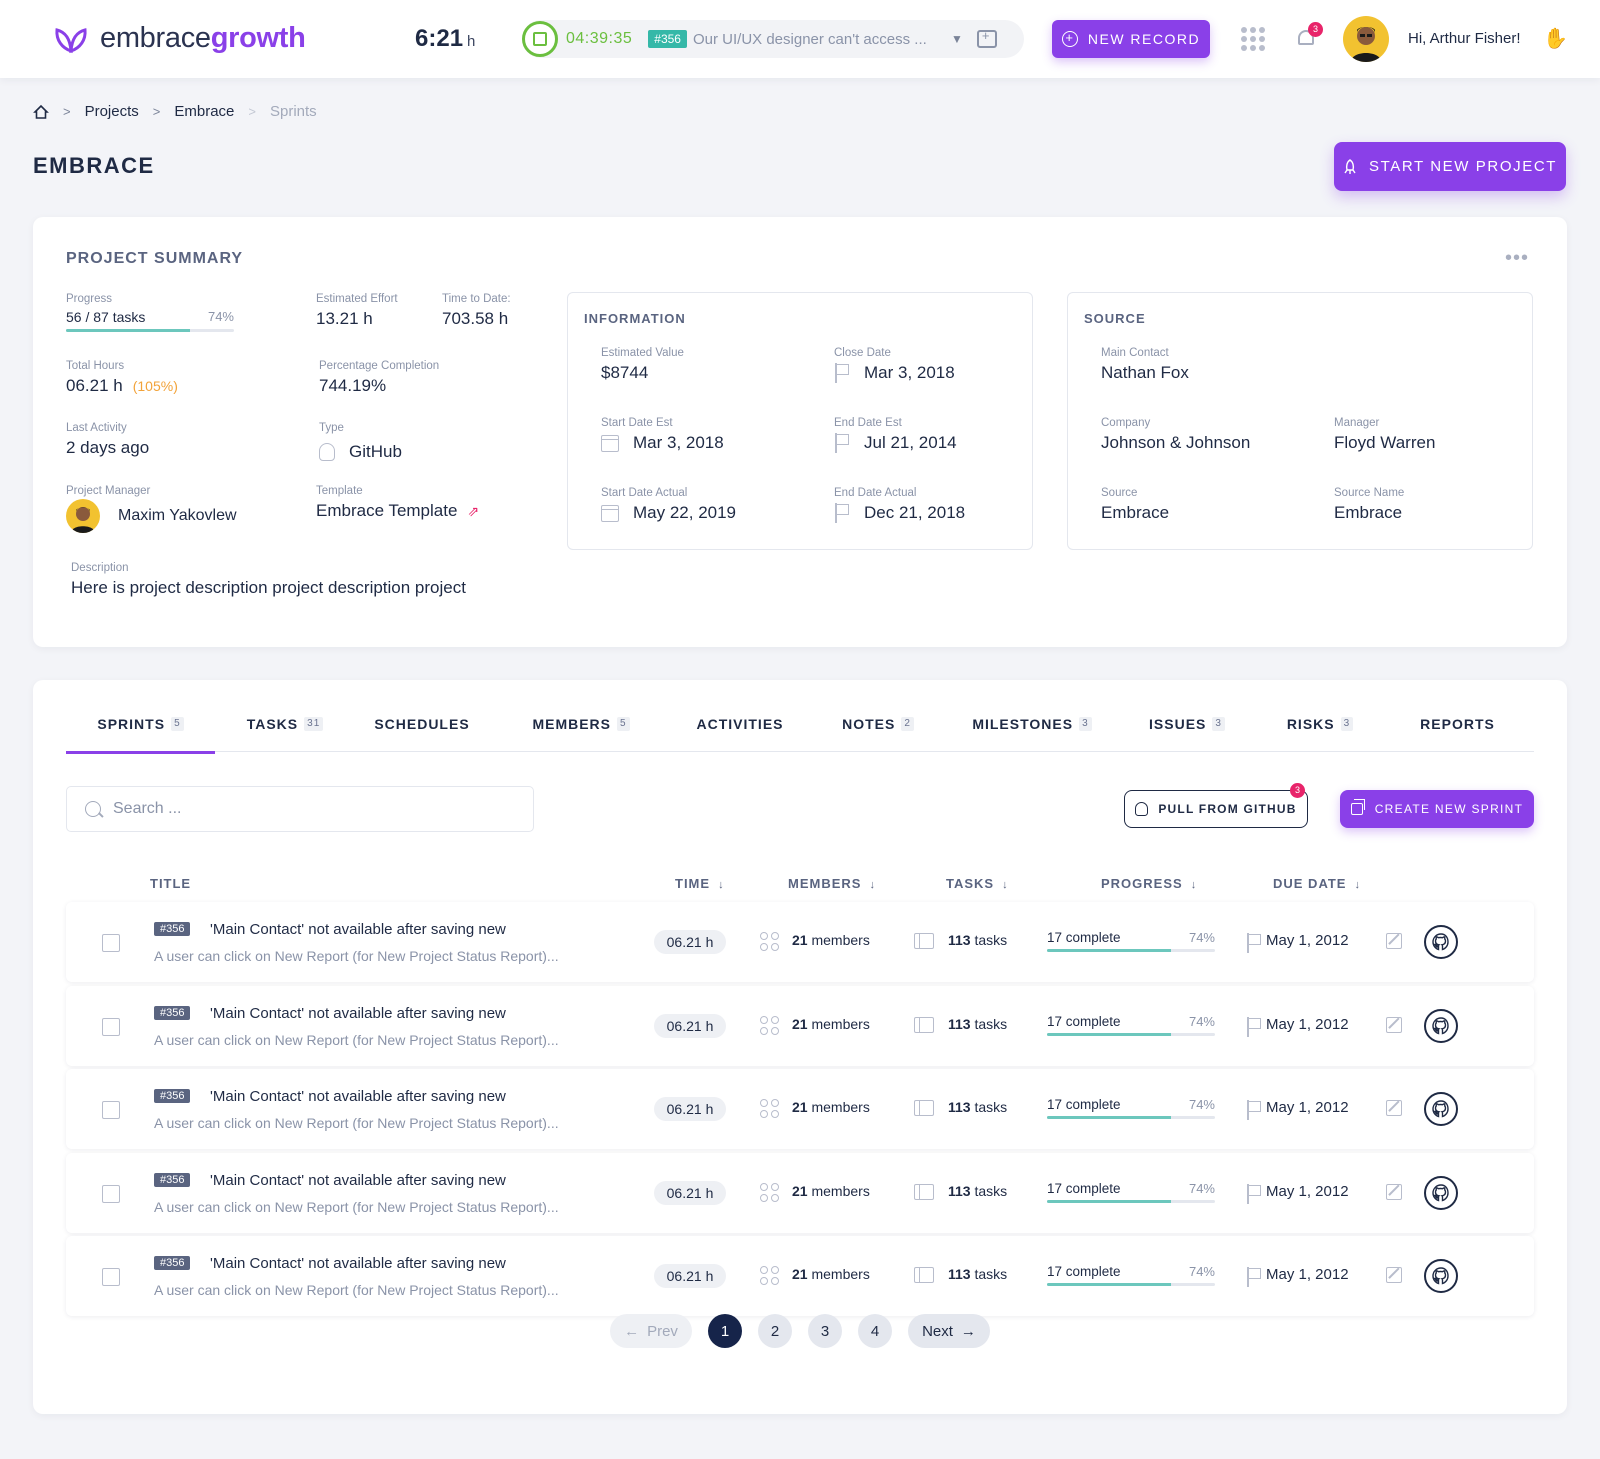 Image resolution: width=1600 pixels, height=1459 pixels. What do you see at coordinates (387, 510) in the screenshot?
I see `template-link: Embrace Template` at bounding box center [387, 510].